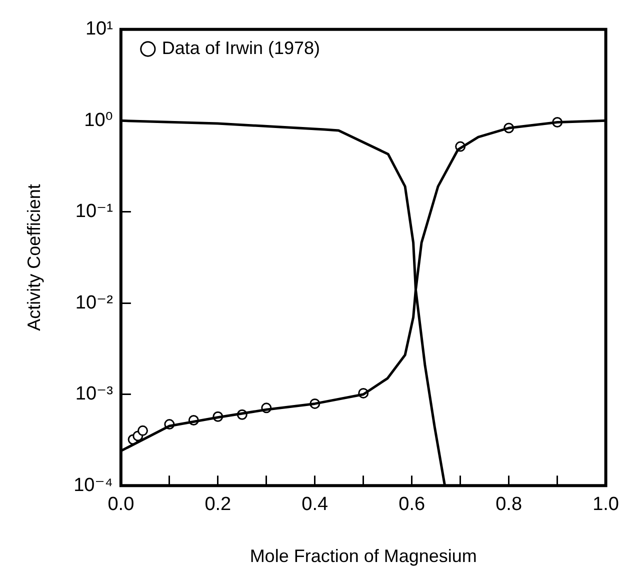 This screenshot has width=637, height=580. Describe the element at coordinates (94, 211) in the screenshot. I see `y-tick-label: 10⁻¹` at that location.